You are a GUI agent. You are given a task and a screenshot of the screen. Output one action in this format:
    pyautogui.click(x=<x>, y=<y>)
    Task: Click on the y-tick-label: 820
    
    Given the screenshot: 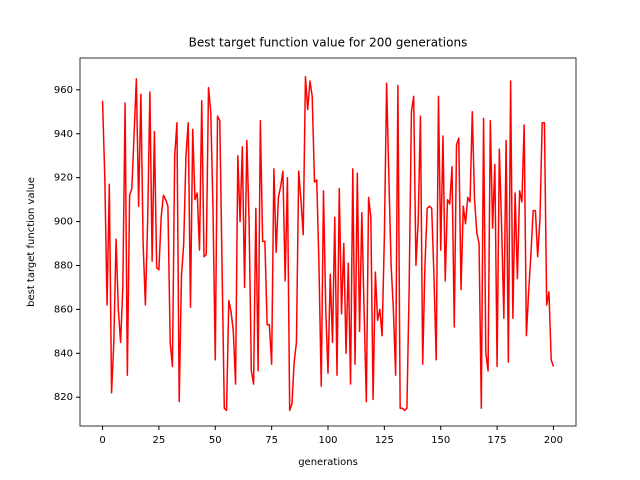 What is the action you would take?
    pyautogui.click(x=63, y=397)
    